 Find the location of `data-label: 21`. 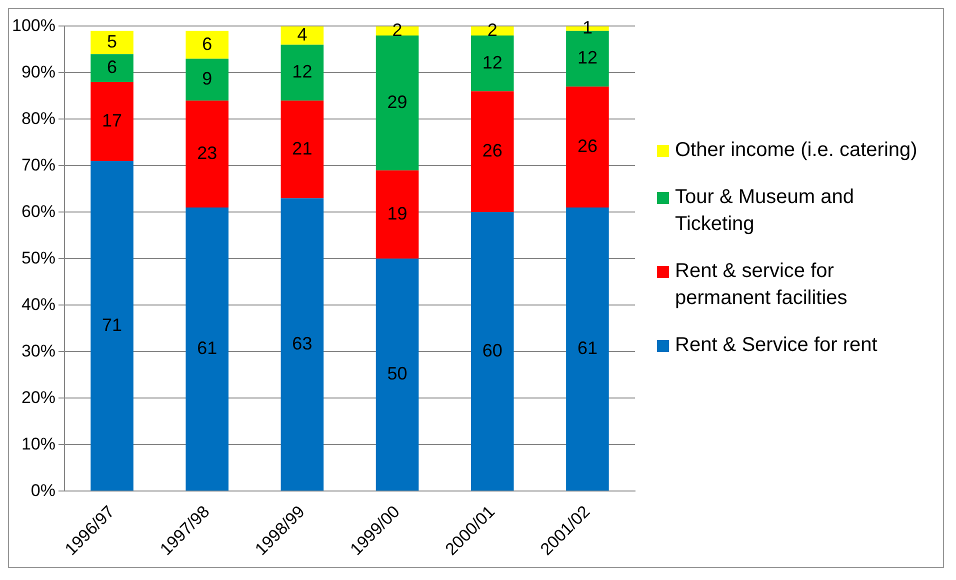

data-label: 21 is located at coordinates (302, 148).